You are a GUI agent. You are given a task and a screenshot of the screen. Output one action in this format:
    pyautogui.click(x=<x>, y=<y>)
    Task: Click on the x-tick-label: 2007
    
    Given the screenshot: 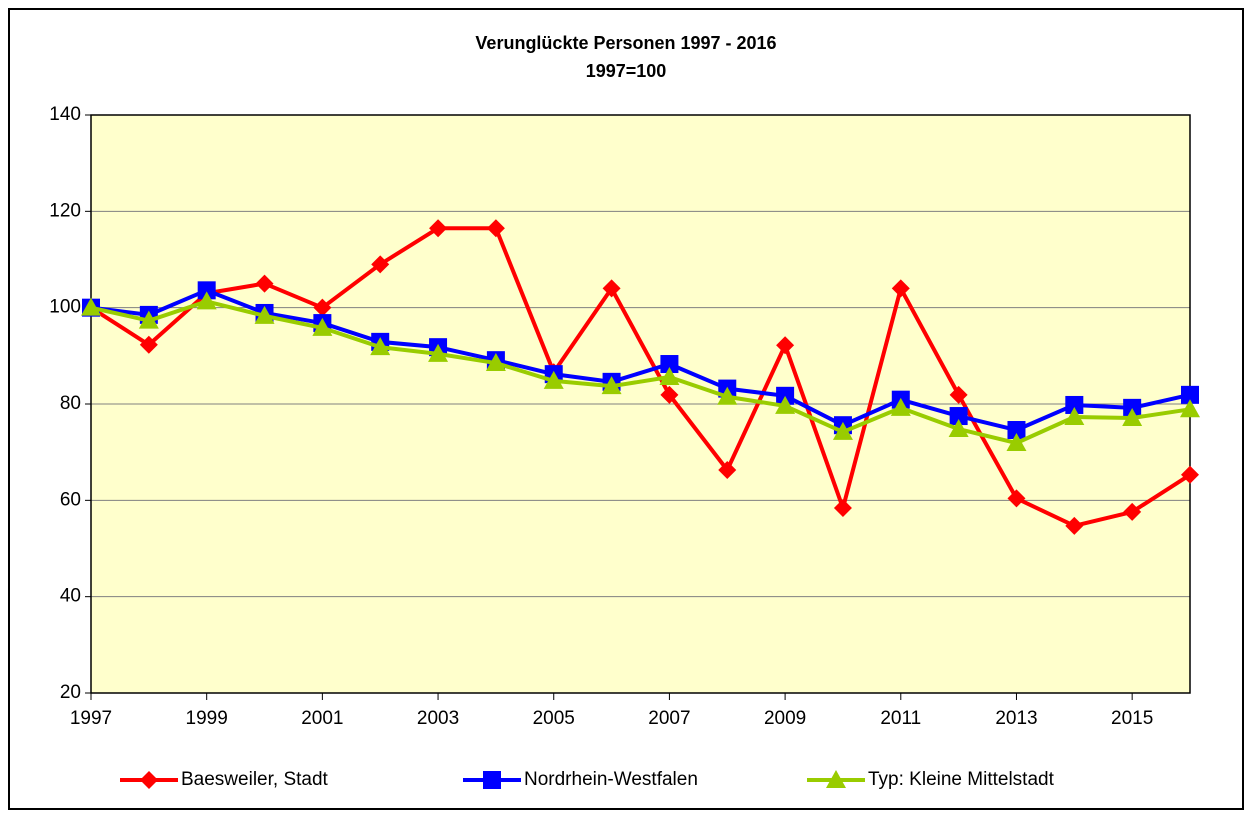 What is the action you would take?
    pyautogui.click(x=669, y=718)
    